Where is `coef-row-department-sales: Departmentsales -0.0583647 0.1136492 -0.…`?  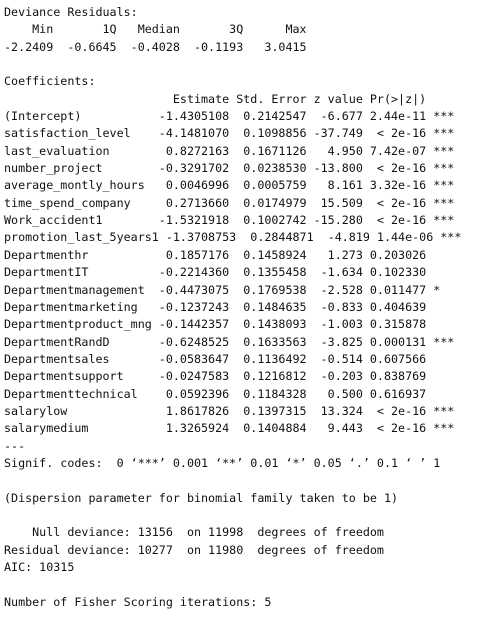 coef-row-department-sales: Departmentsales -0.0583647 0.1136492 -0.… is located at coordinates (215, 358).